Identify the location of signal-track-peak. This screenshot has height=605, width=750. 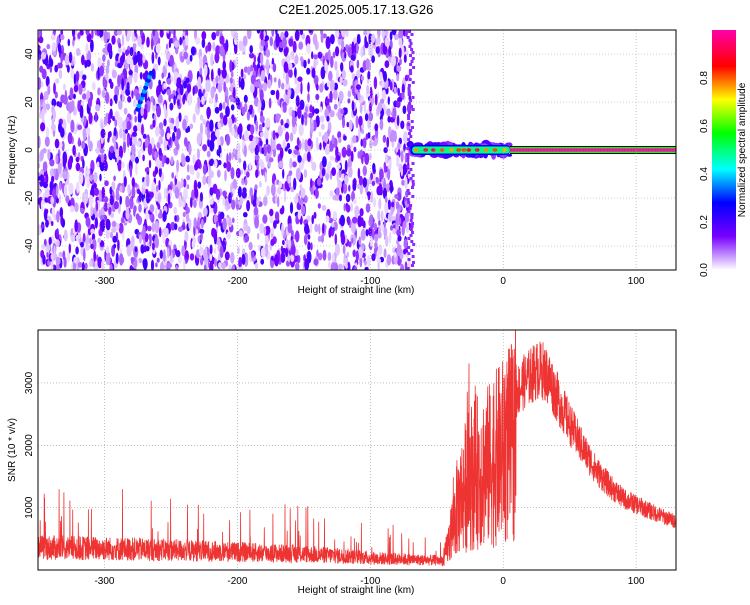
(477, 150).